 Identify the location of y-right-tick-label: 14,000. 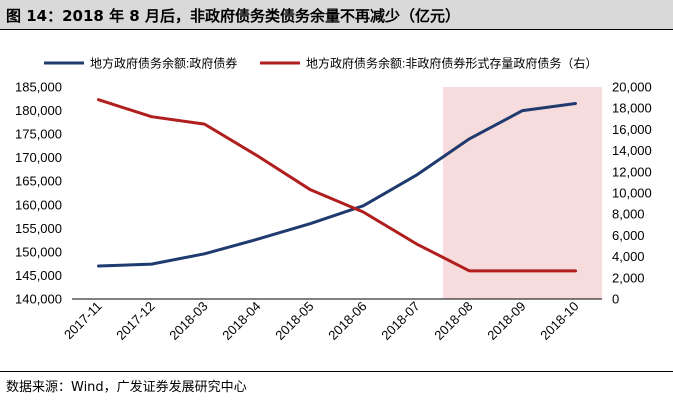
(632, 150).